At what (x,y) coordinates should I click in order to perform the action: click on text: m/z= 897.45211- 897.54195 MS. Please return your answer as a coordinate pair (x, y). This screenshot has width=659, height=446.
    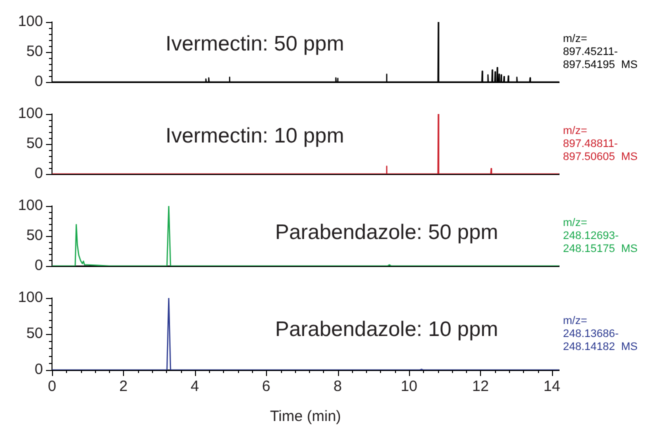
    Looking at the image, I should click on (600, 52).